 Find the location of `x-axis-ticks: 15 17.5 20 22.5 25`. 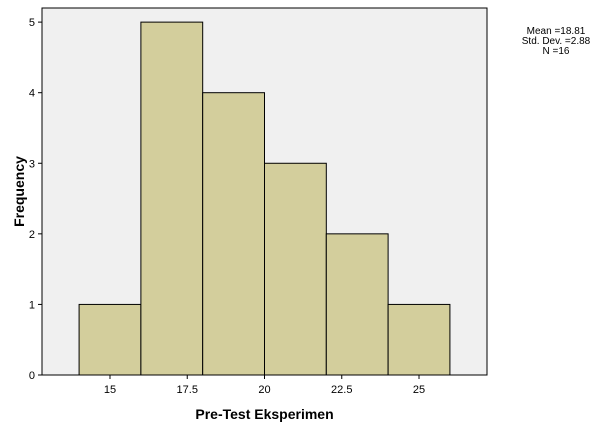

x-axis-ticks: 15 17.5 20 22.5 25 is located at coordinates (264, 385).